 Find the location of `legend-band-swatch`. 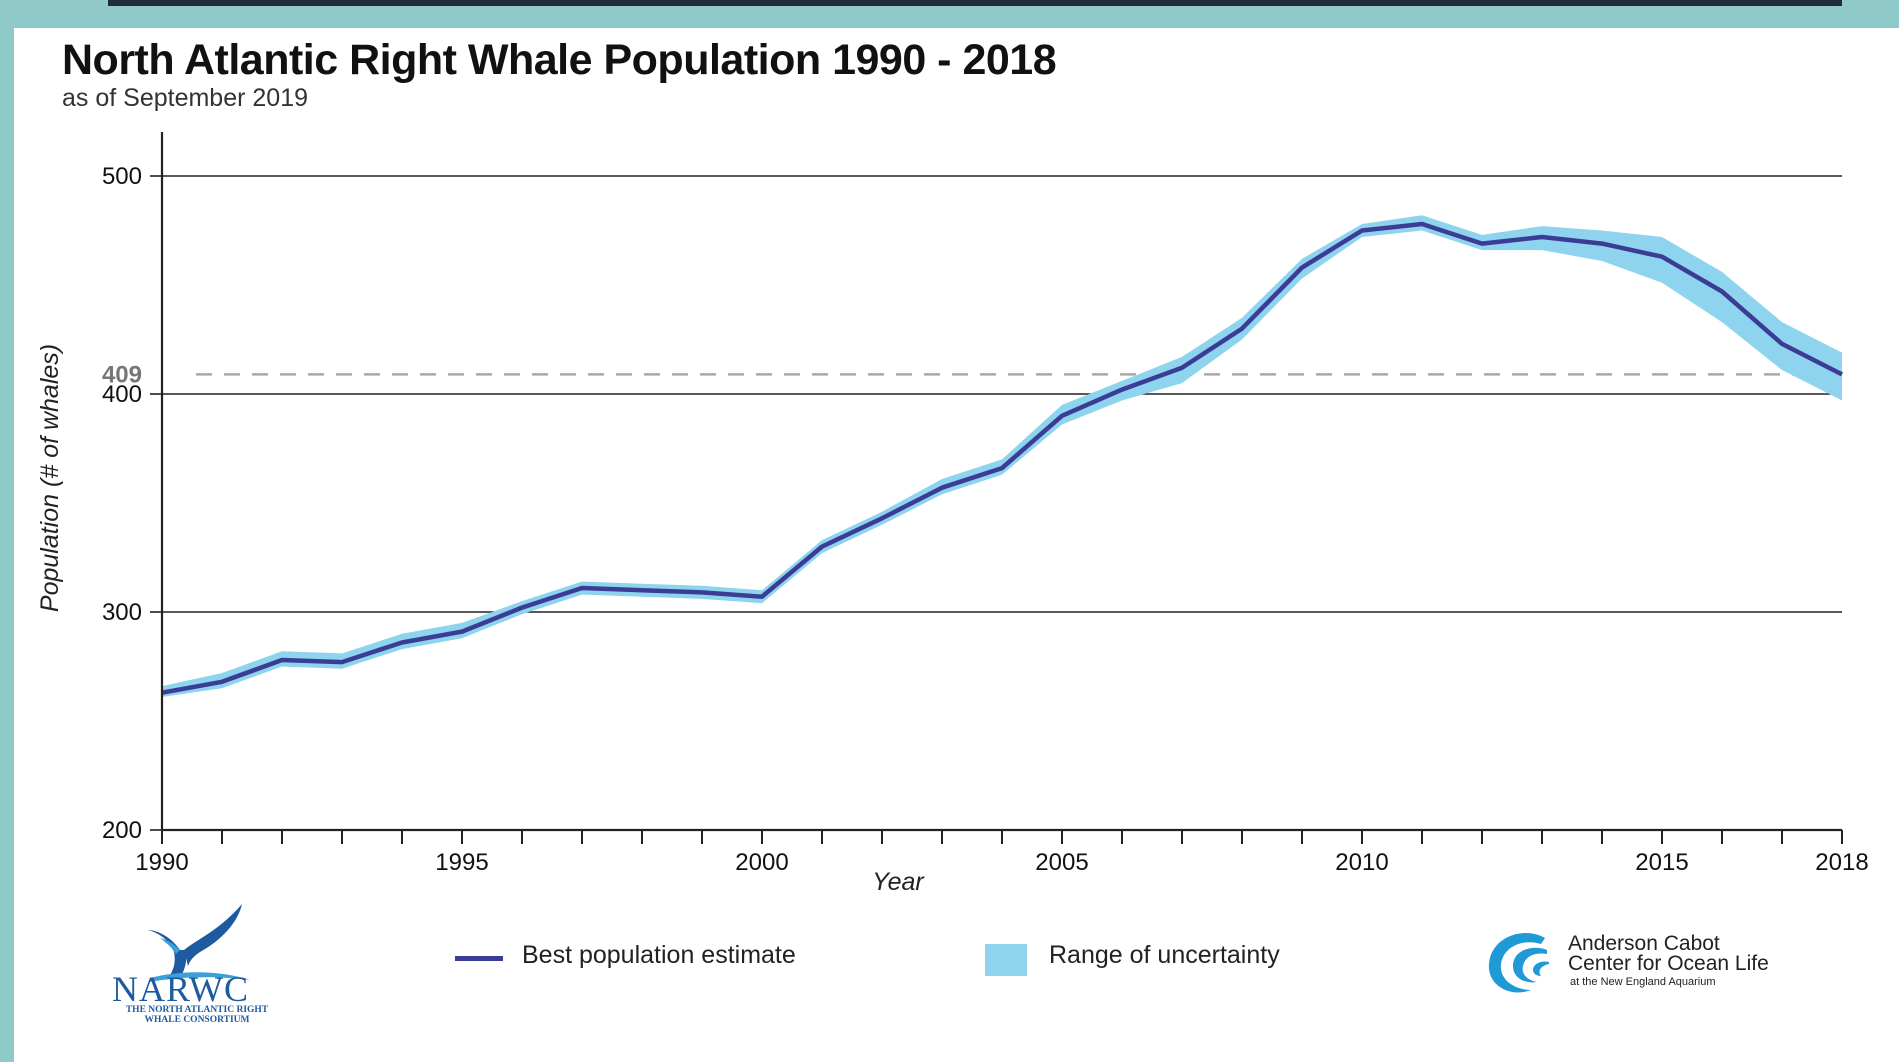

legend-band-swatch is located at coordinates (1006, 960).